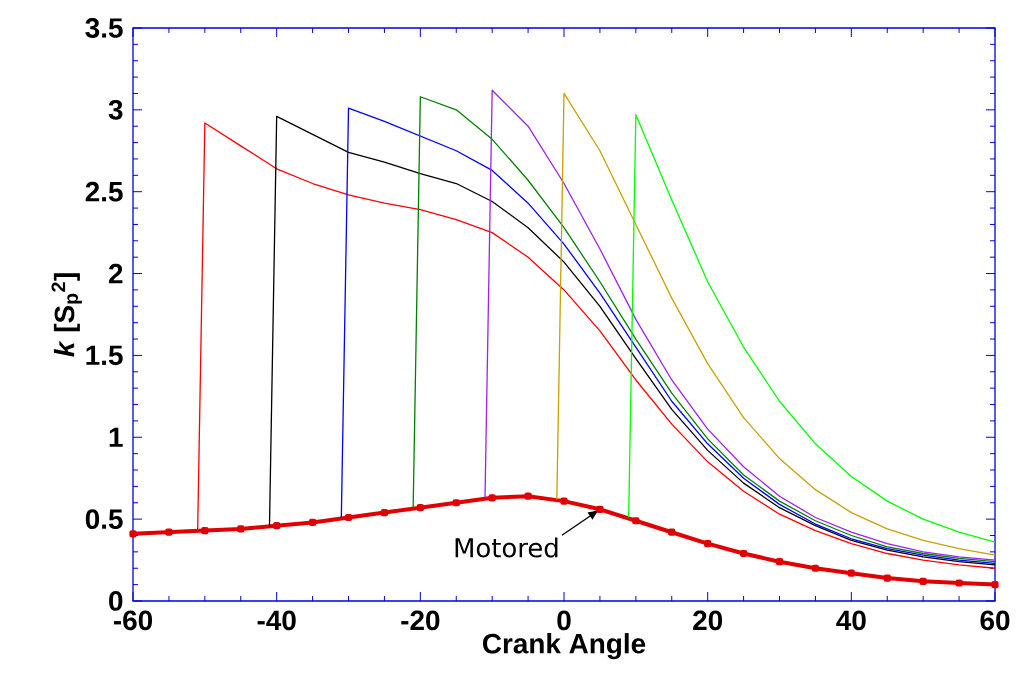  I want to click on y-tick-label: 3.5, so click(104, 28).